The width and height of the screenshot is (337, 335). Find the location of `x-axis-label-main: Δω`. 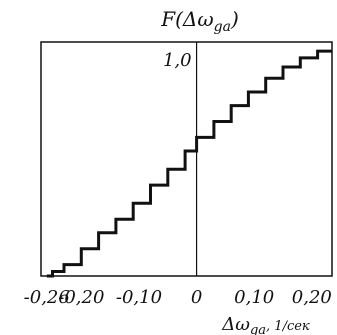

x-axis-label-main: Δω is located at coordinates (235, 324).